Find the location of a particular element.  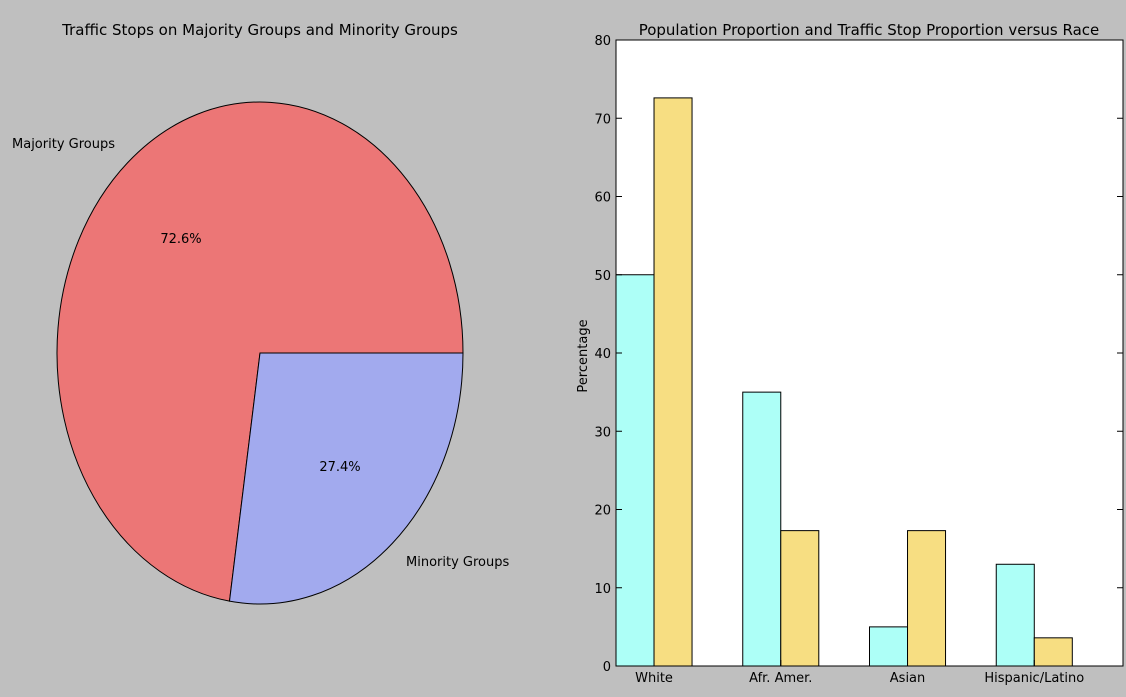

y-tick-label: 80 is located at coordinates (602, 41).